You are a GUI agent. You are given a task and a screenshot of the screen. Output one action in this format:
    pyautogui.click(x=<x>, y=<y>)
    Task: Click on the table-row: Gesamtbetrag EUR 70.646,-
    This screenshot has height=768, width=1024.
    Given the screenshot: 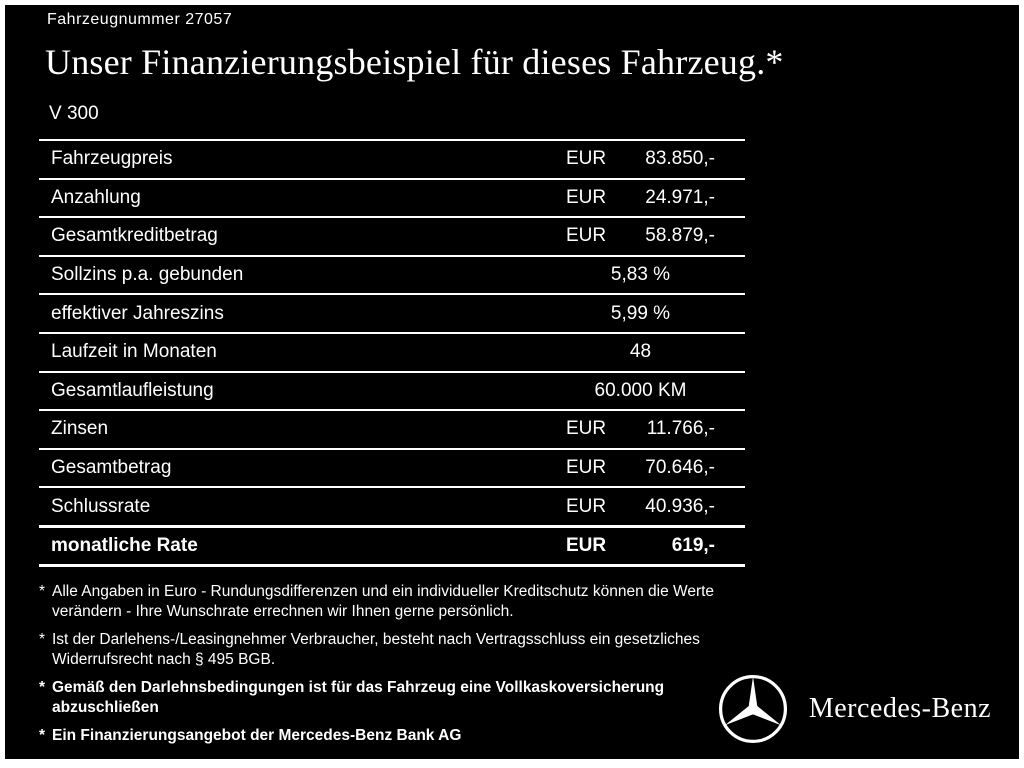 What is the action you would take?
    pyautogui.click(x=392, y=467)
    